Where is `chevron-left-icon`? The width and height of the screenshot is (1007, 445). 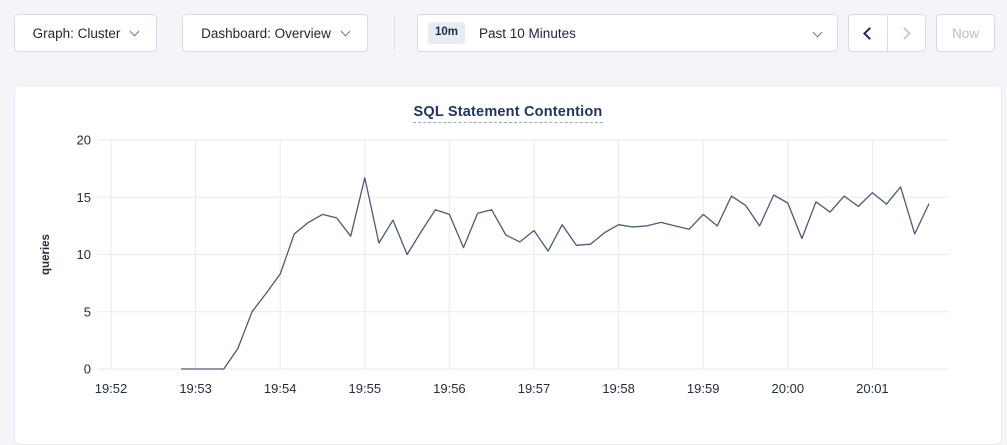 chevron-left-icon is located at coordinates (870, 33).